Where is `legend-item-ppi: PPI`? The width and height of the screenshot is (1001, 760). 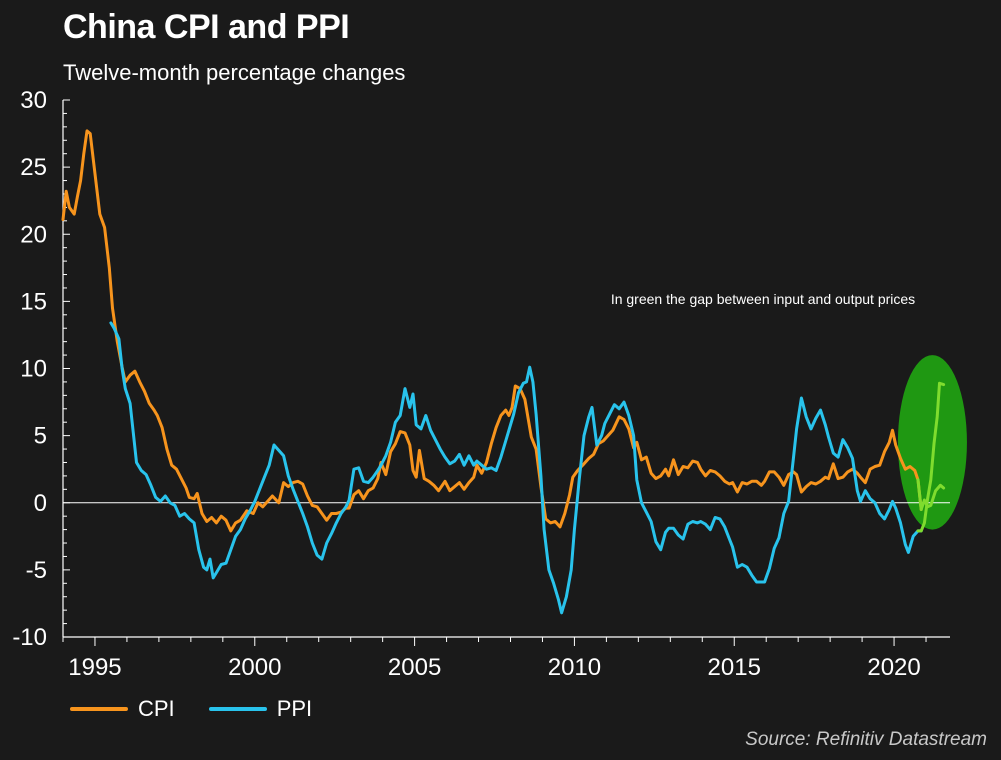 legend-item-ppi: PPI is located at coordinates (260, 709).